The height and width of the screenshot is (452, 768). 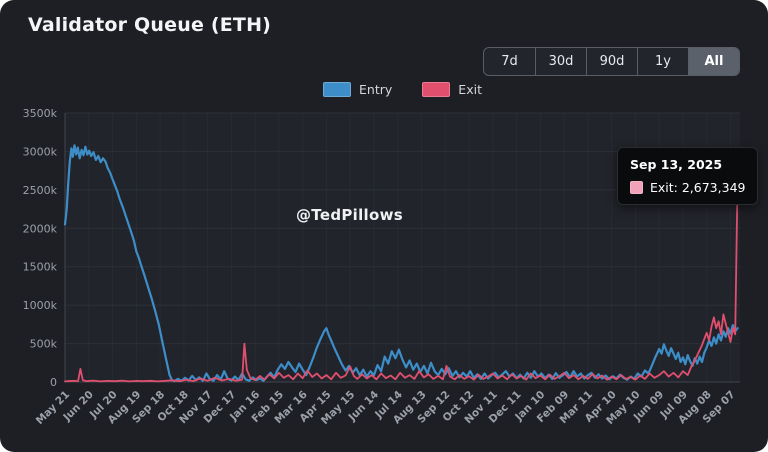 I want to click on chart-tooltip: Sep 13, 2025 Exit: 2,673,349, so click(x=688, y=176).